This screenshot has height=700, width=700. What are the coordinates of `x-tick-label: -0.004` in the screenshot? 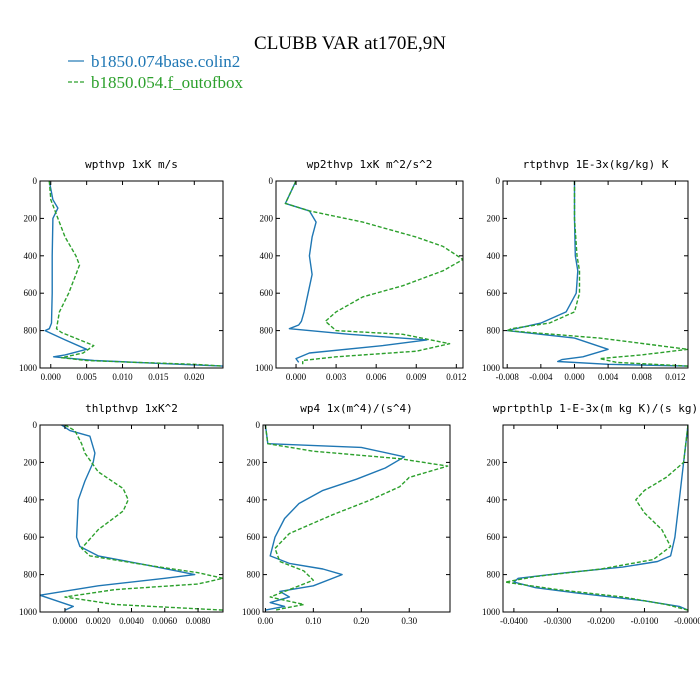 It's located at (541, 377).